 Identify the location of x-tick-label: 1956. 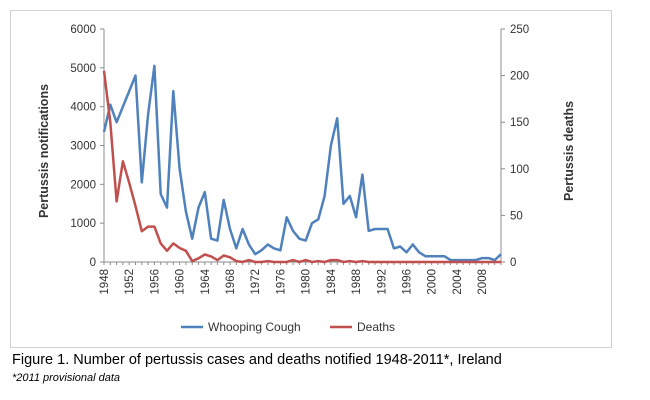
(155, 282).